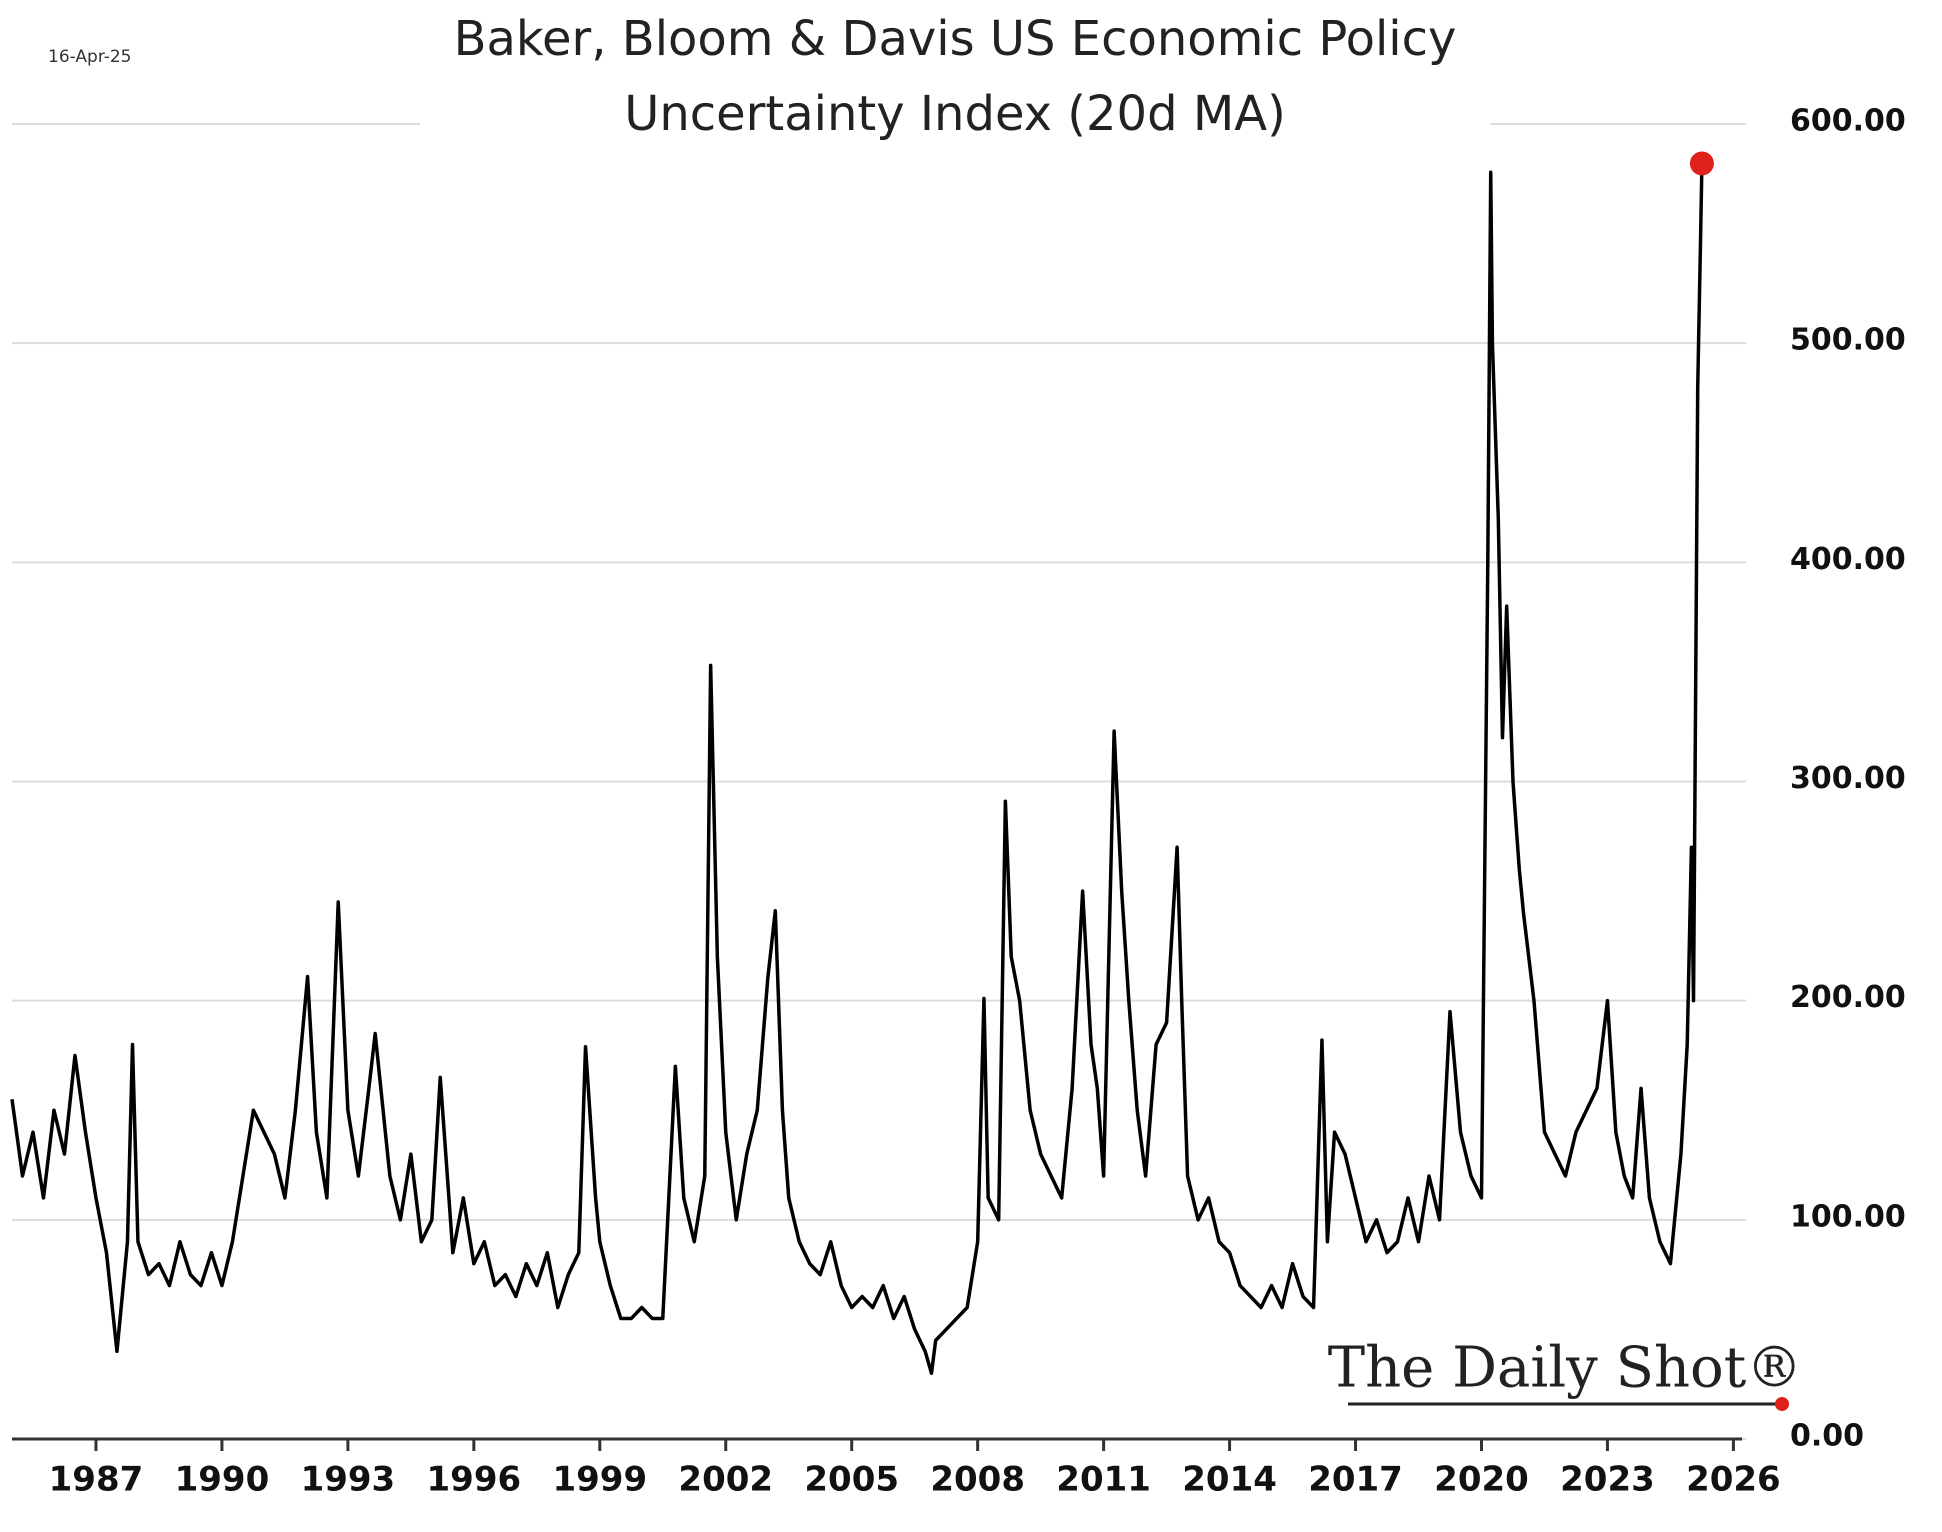  What do you see at coordinates (1701, 163) in the screenshot?
I see `last-point` at bounding box center [1701, 163].